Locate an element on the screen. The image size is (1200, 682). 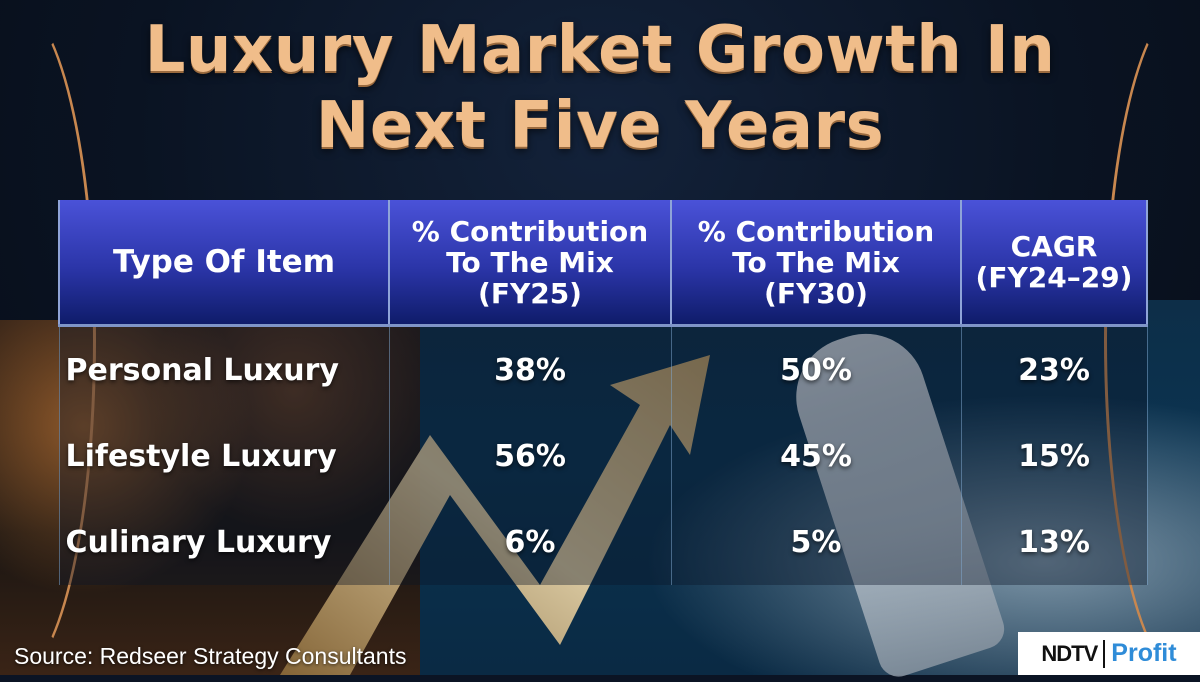
header-line: (FY30) is located at coordinates (816, 293).